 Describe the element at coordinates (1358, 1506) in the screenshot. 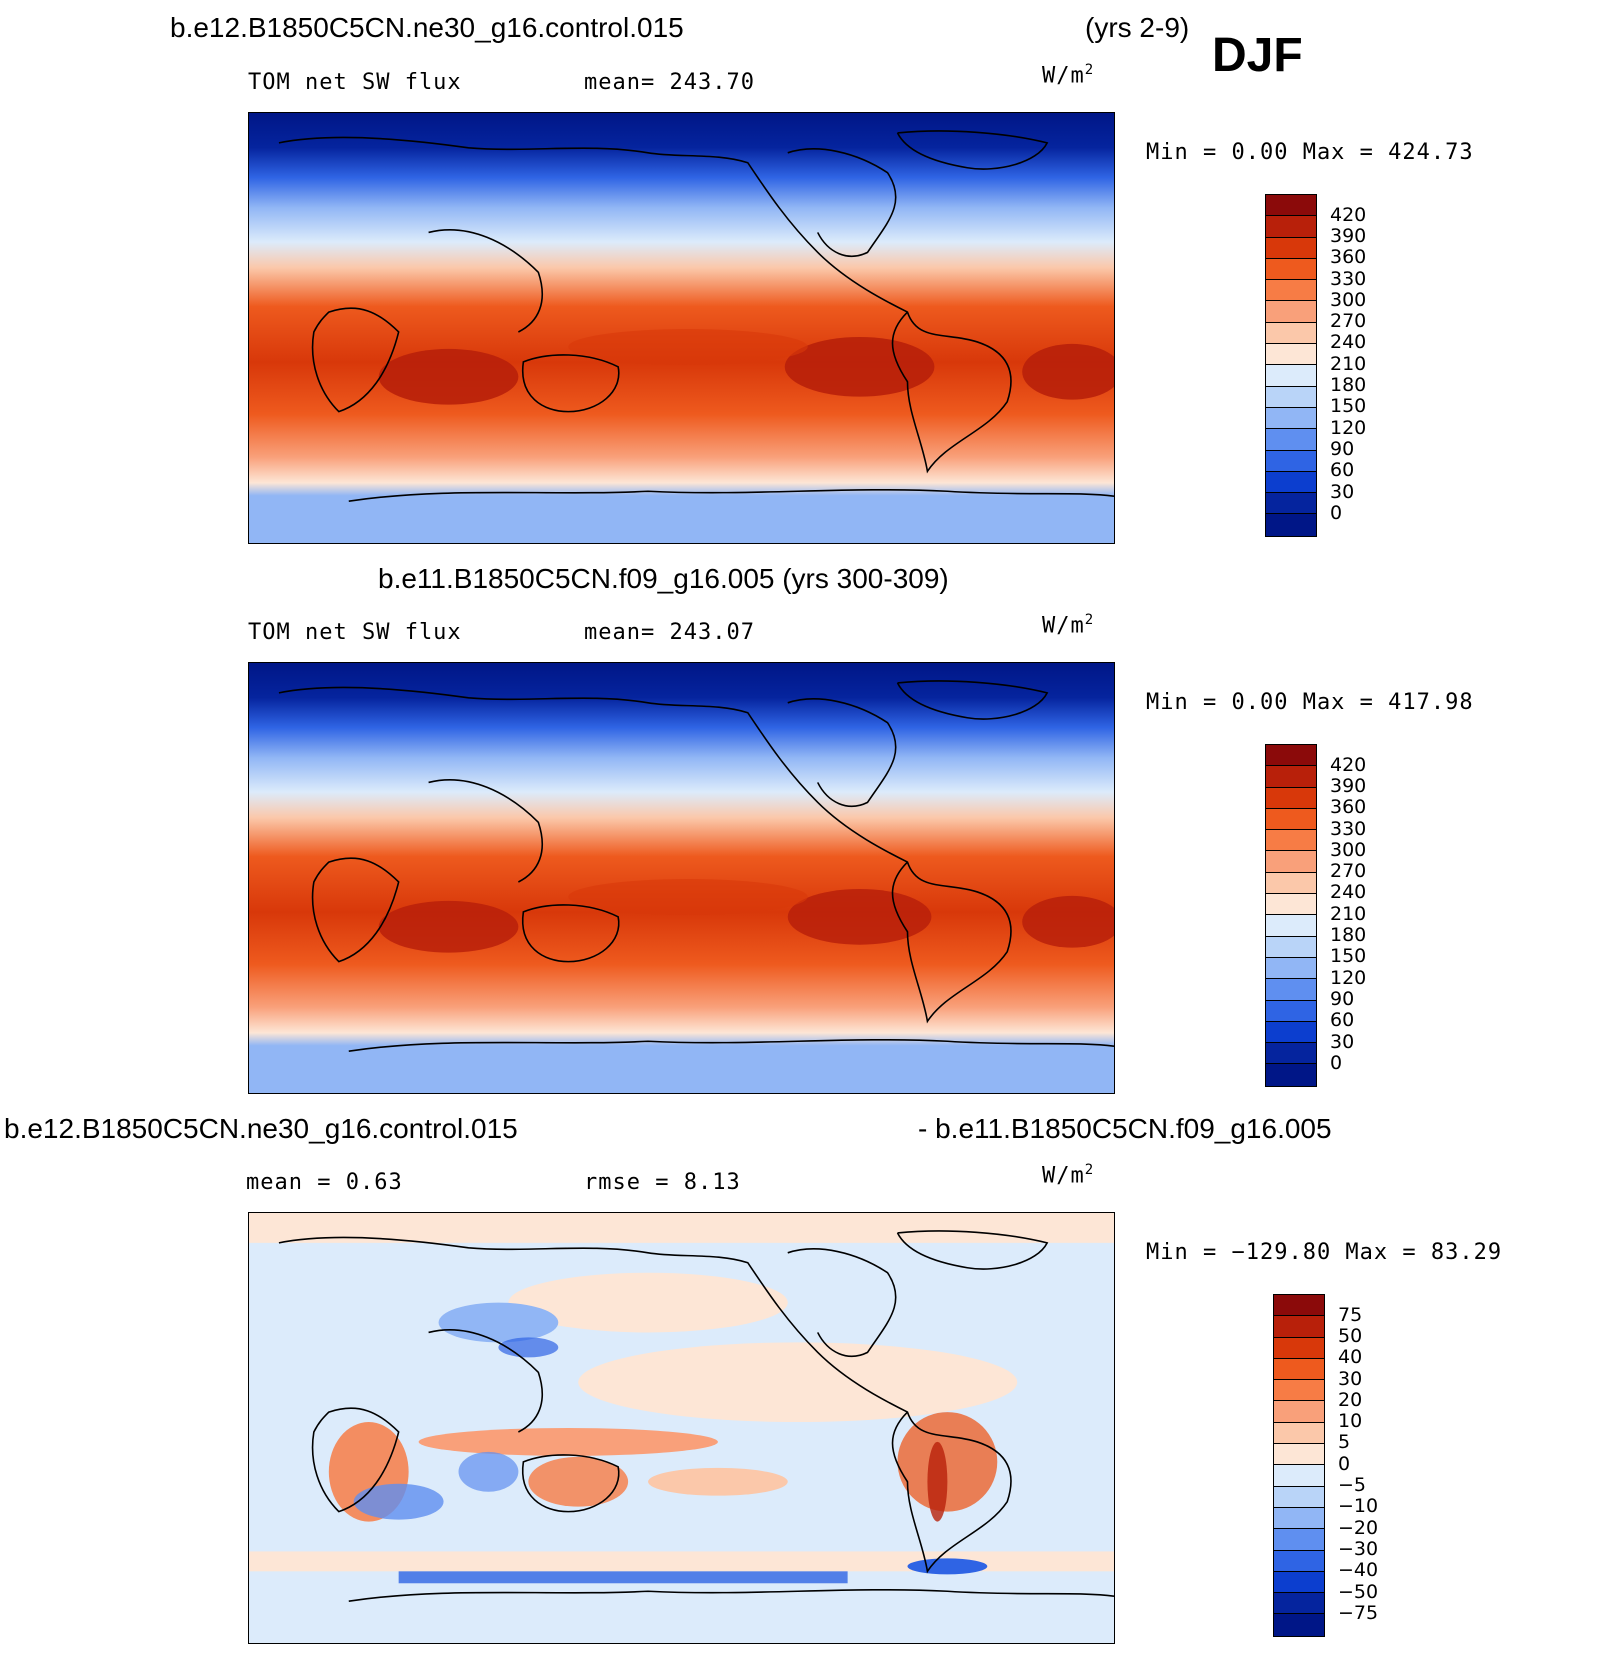

I see `colorbar-tick-label: −10` at that location.